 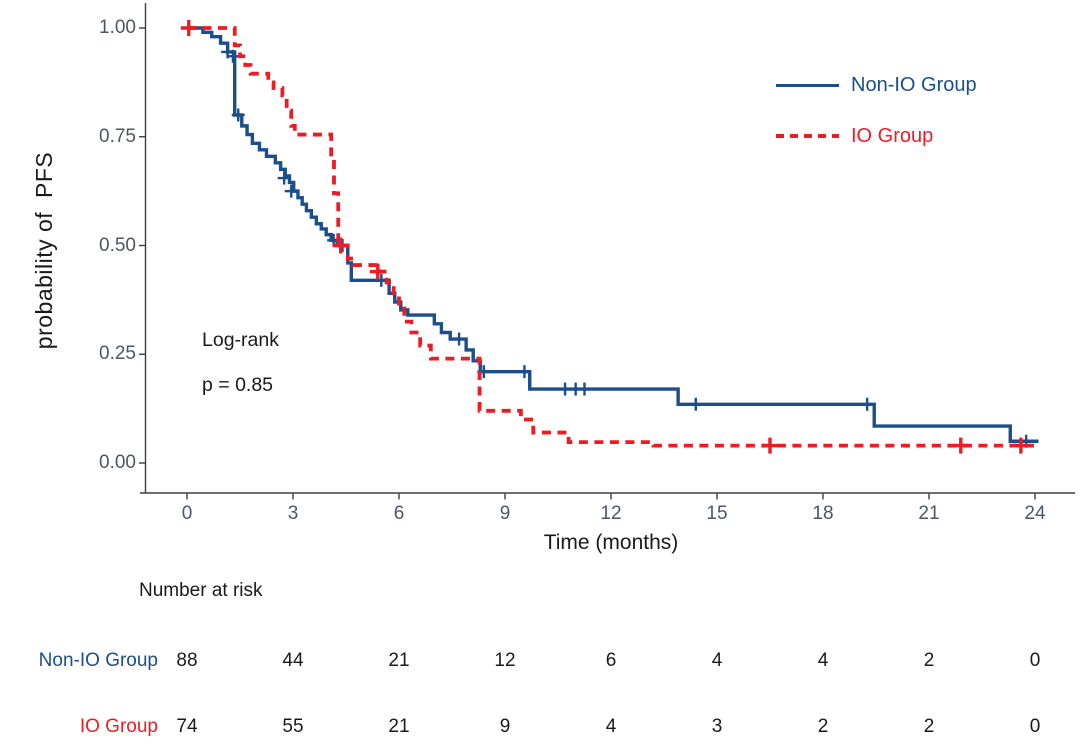 I want to click on logrank-annotation-line1: Log-rank, so click(x=240, y=340).